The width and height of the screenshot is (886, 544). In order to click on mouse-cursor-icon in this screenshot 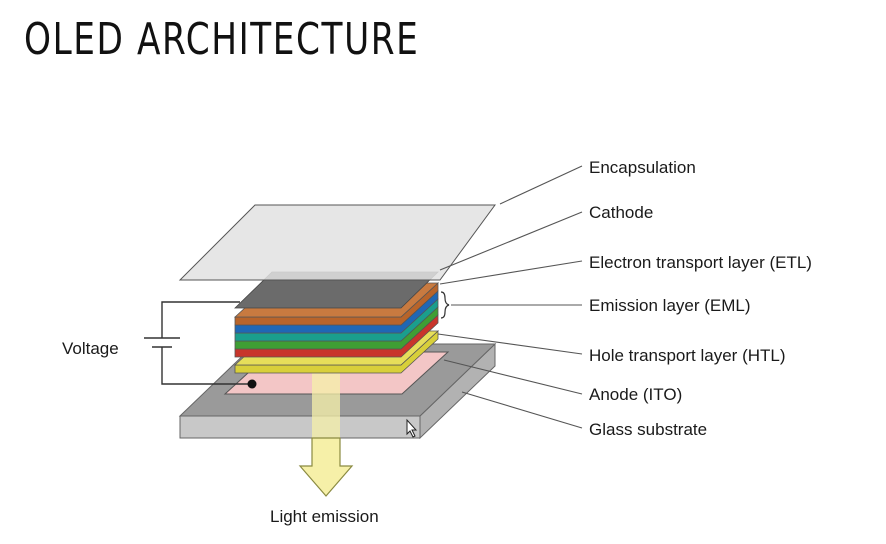, I will do `click(412, 428)`.